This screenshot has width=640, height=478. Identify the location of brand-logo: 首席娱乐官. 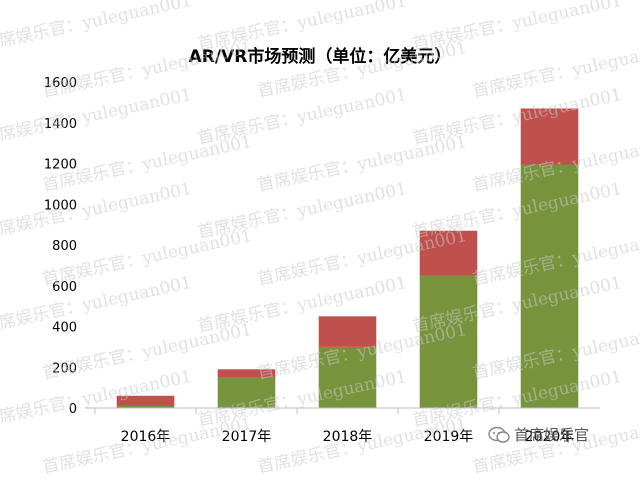
(538, 434).